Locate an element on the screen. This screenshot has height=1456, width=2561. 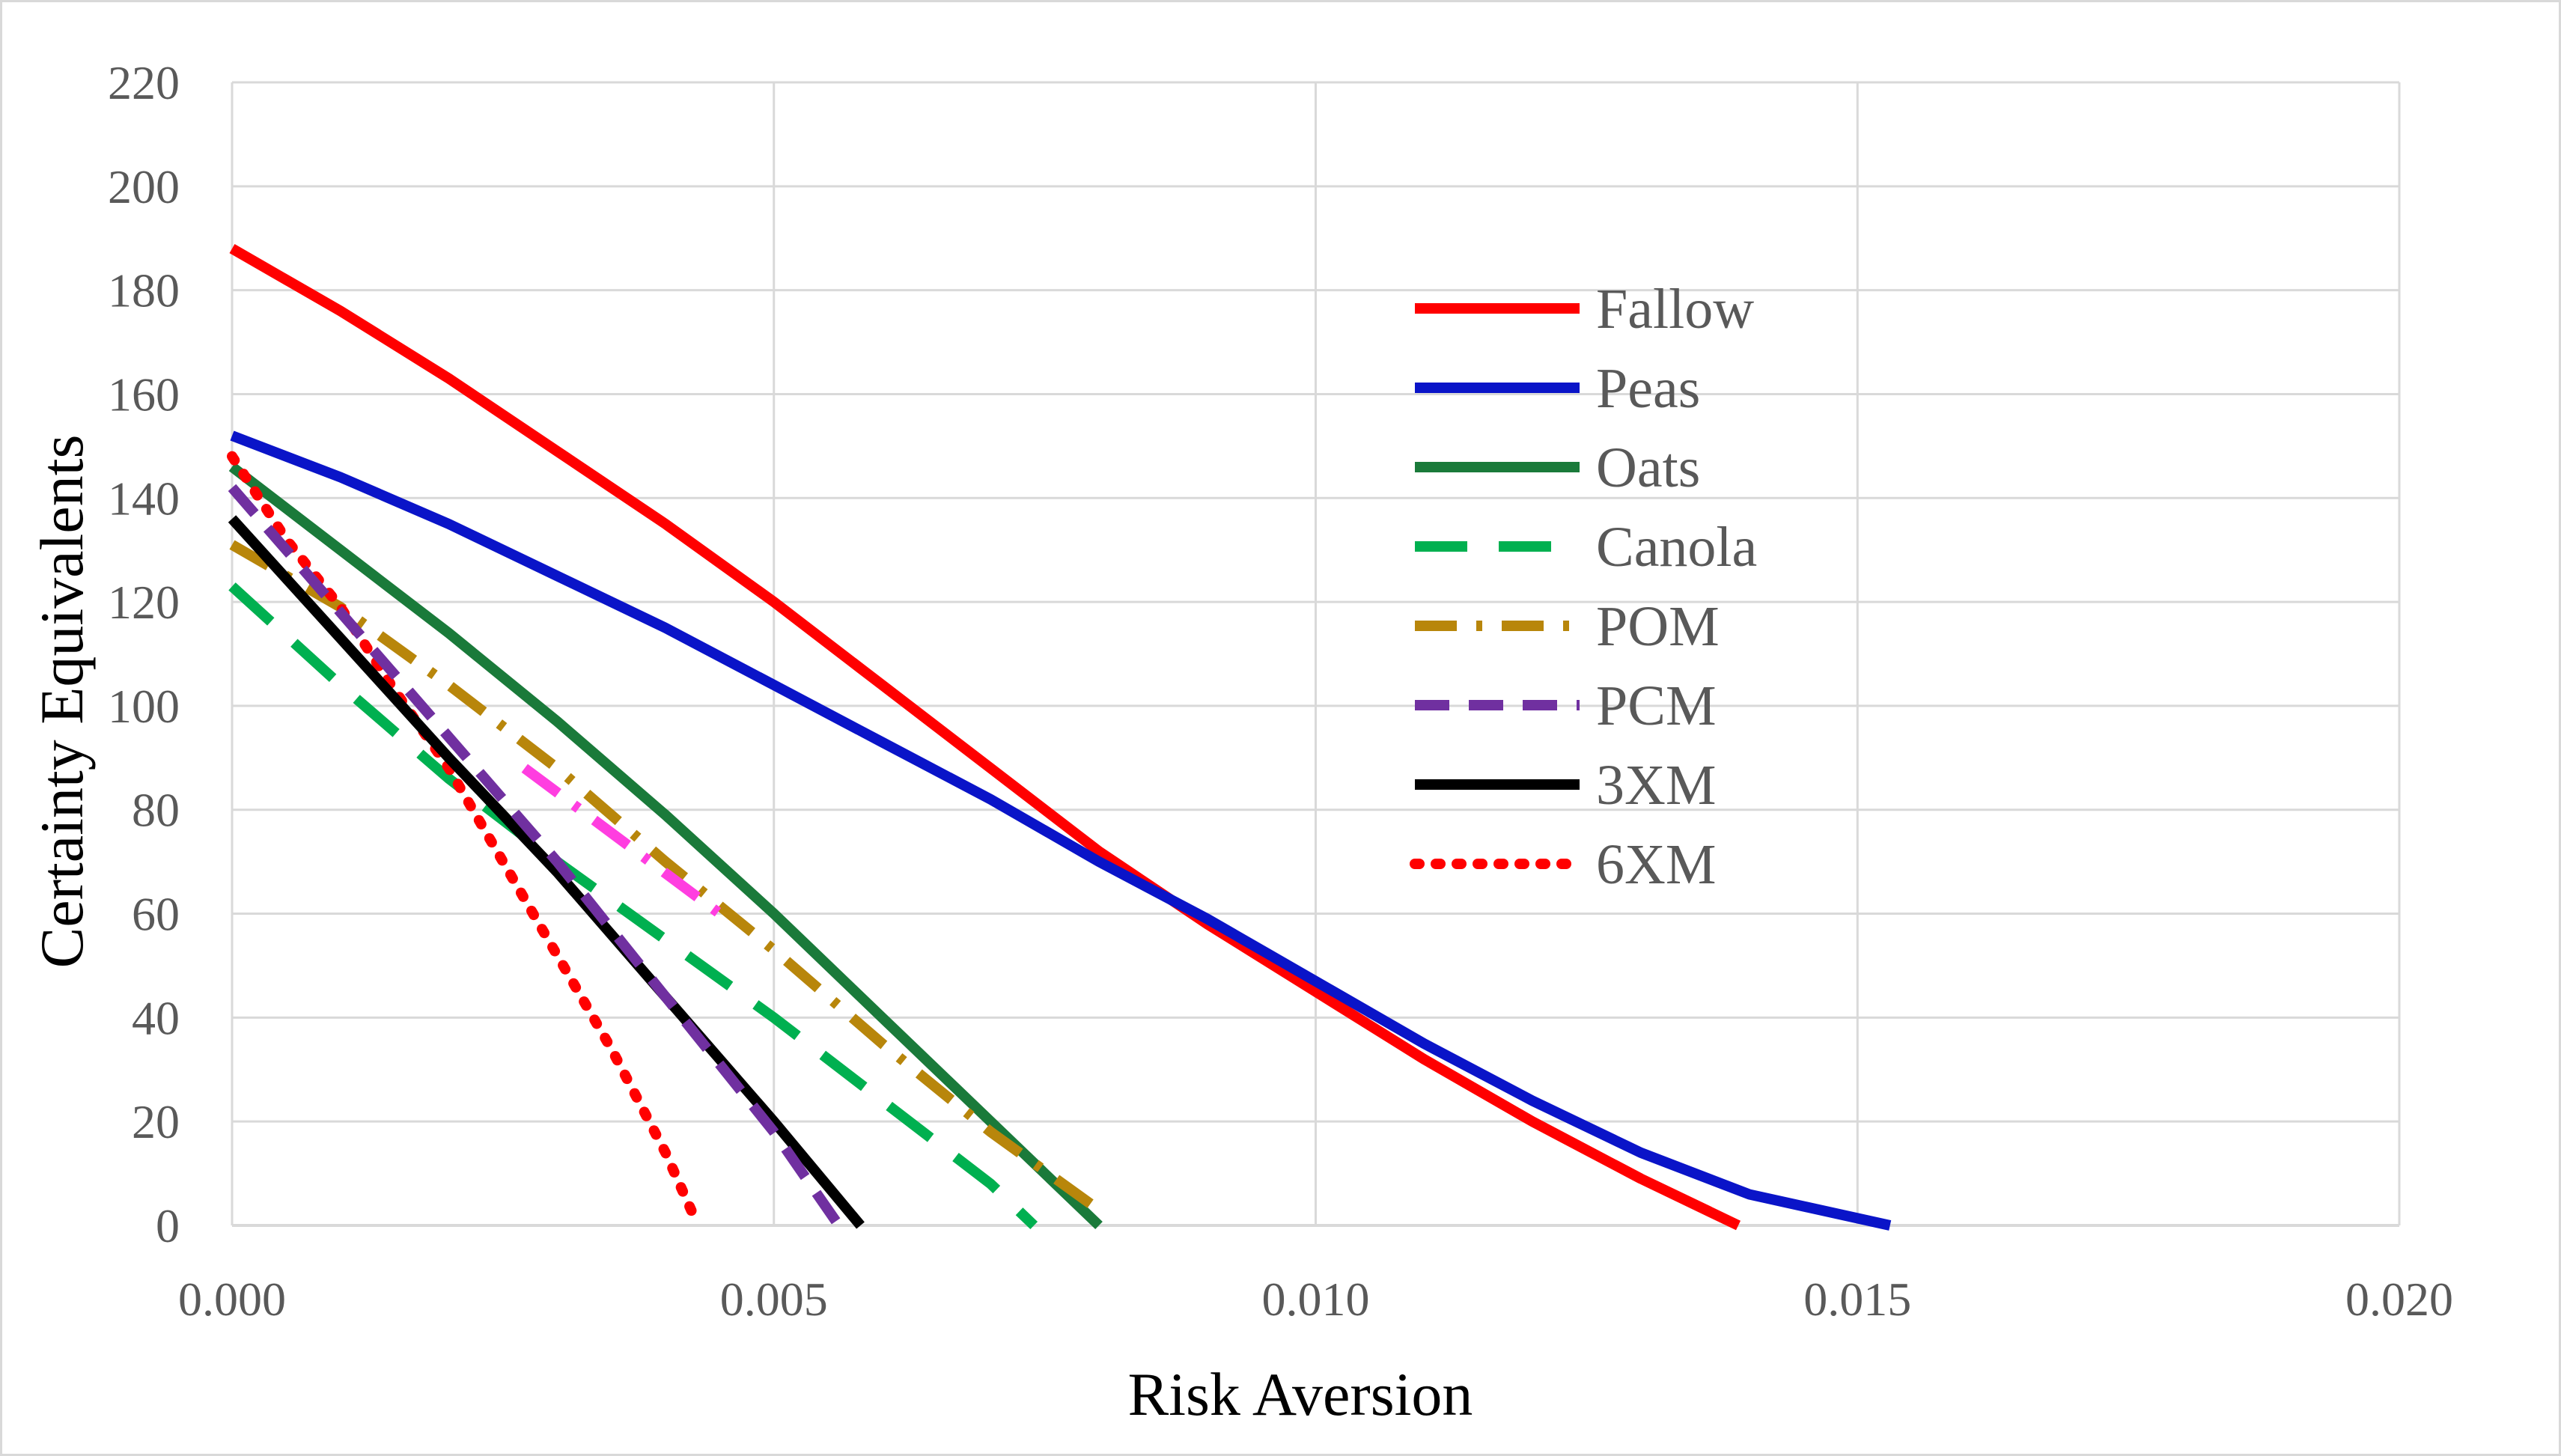
legend-label-pcm: PCM is located at coordinates (1656, 705).